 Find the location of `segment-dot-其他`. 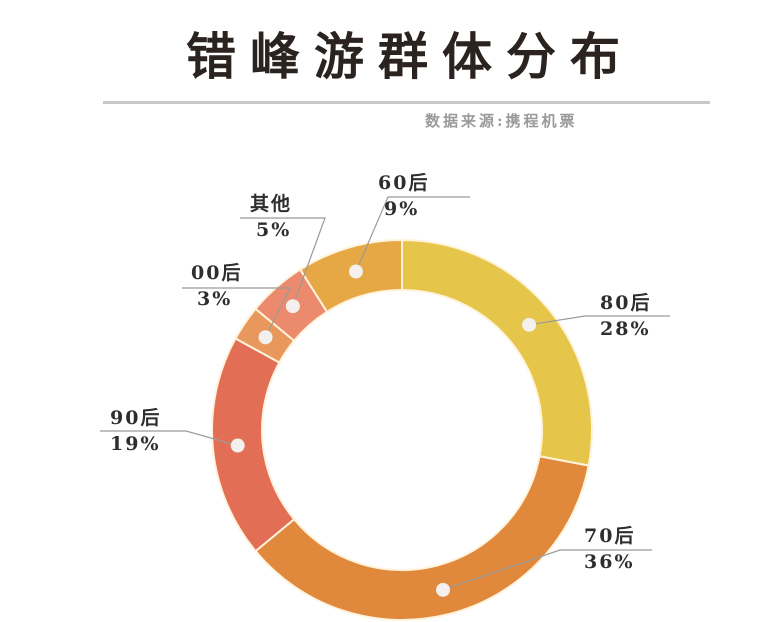

segment-dot-其他 is located at coordinates (292, 306).